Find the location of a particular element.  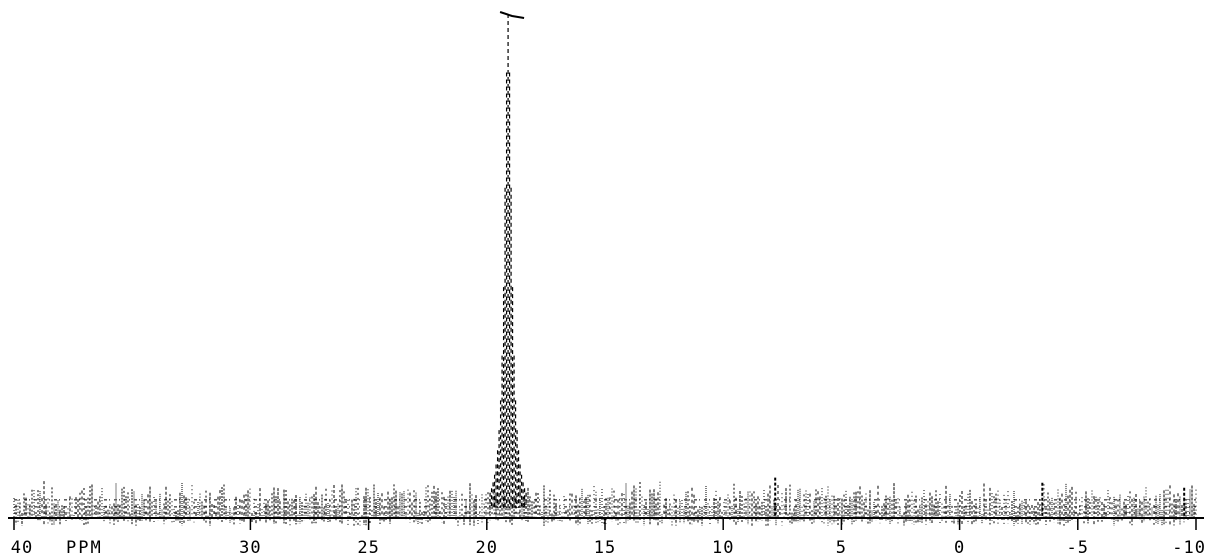

peak-apex is located at coordinates (512, 15).